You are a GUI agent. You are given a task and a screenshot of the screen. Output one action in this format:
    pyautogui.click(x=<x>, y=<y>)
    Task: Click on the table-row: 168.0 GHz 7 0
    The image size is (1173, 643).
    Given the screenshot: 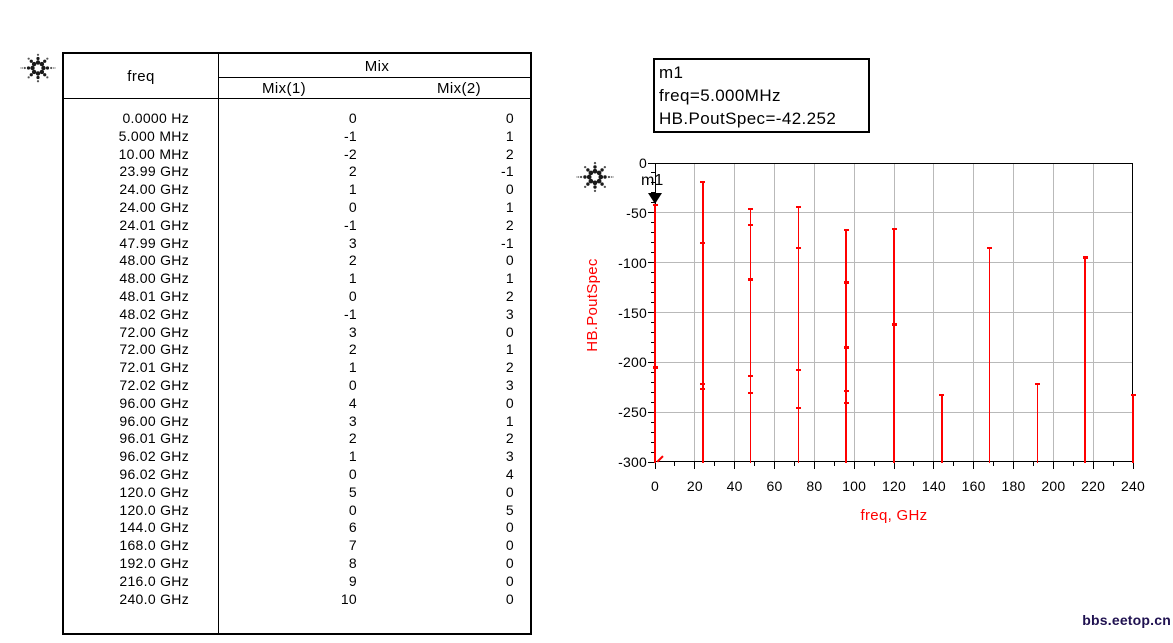 What is the action you would take?
    pyautogui.click(x=297, y=546)
    